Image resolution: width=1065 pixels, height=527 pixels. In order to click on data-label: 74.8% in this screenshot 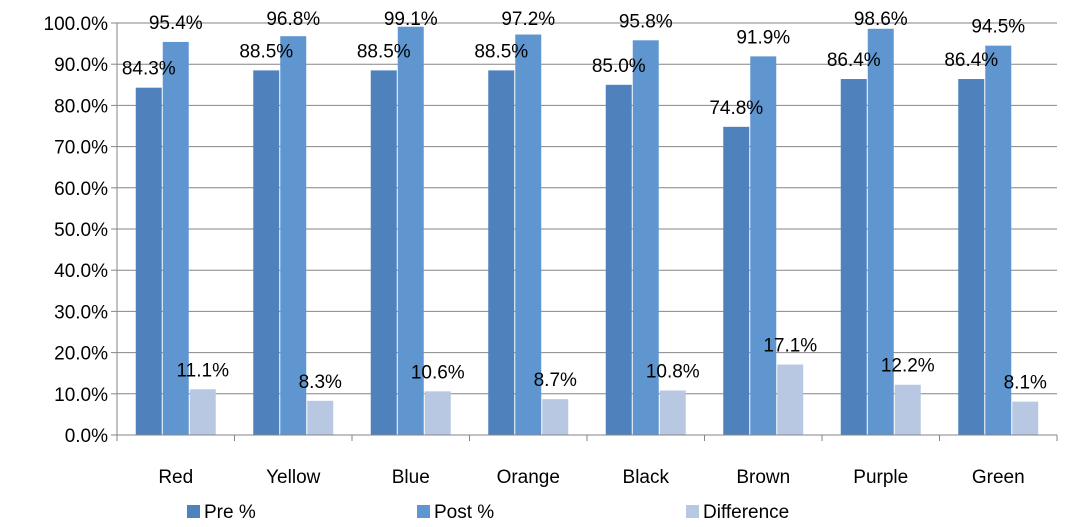, I will do `click(736, 108)`.